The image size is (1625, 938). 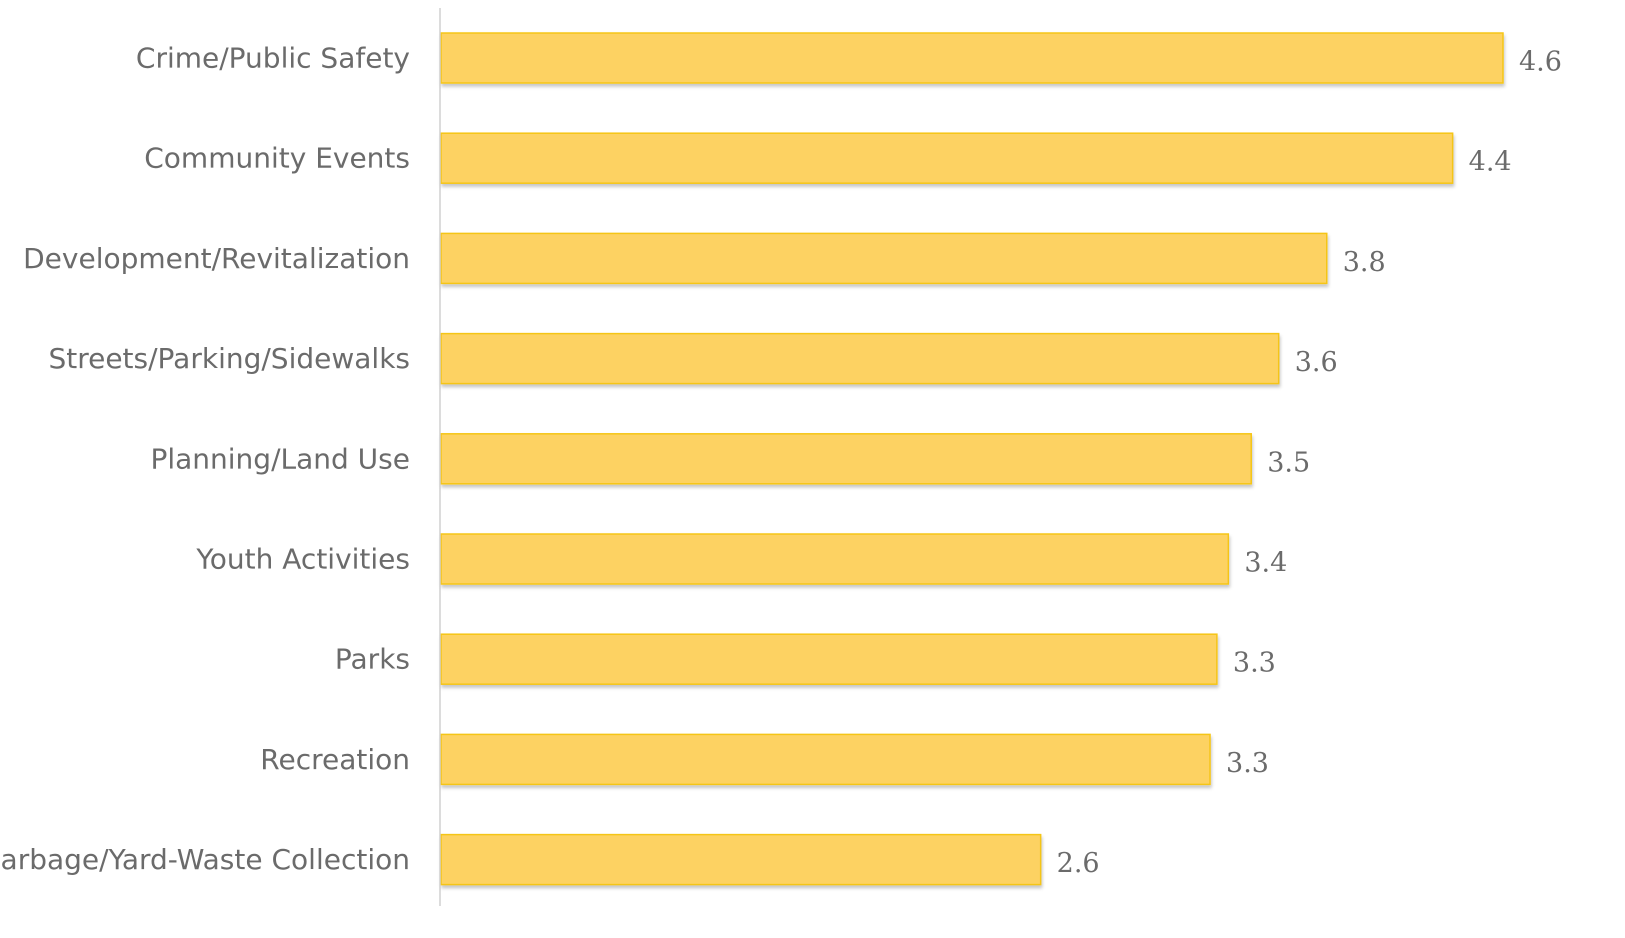 What do you see at coordinates (1364, 262) in the screenshot?
I see `value-label-development-revitalization: 3.8` at bounding box center [1364, 262].